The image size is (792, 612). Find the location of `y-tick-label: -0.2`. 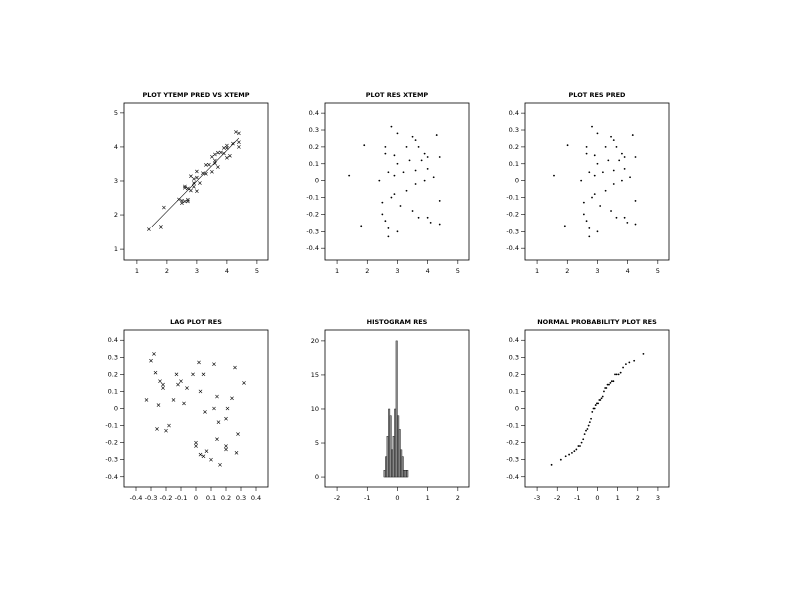

y-tick-label: -0.2 is located at coordinates (512, 443).